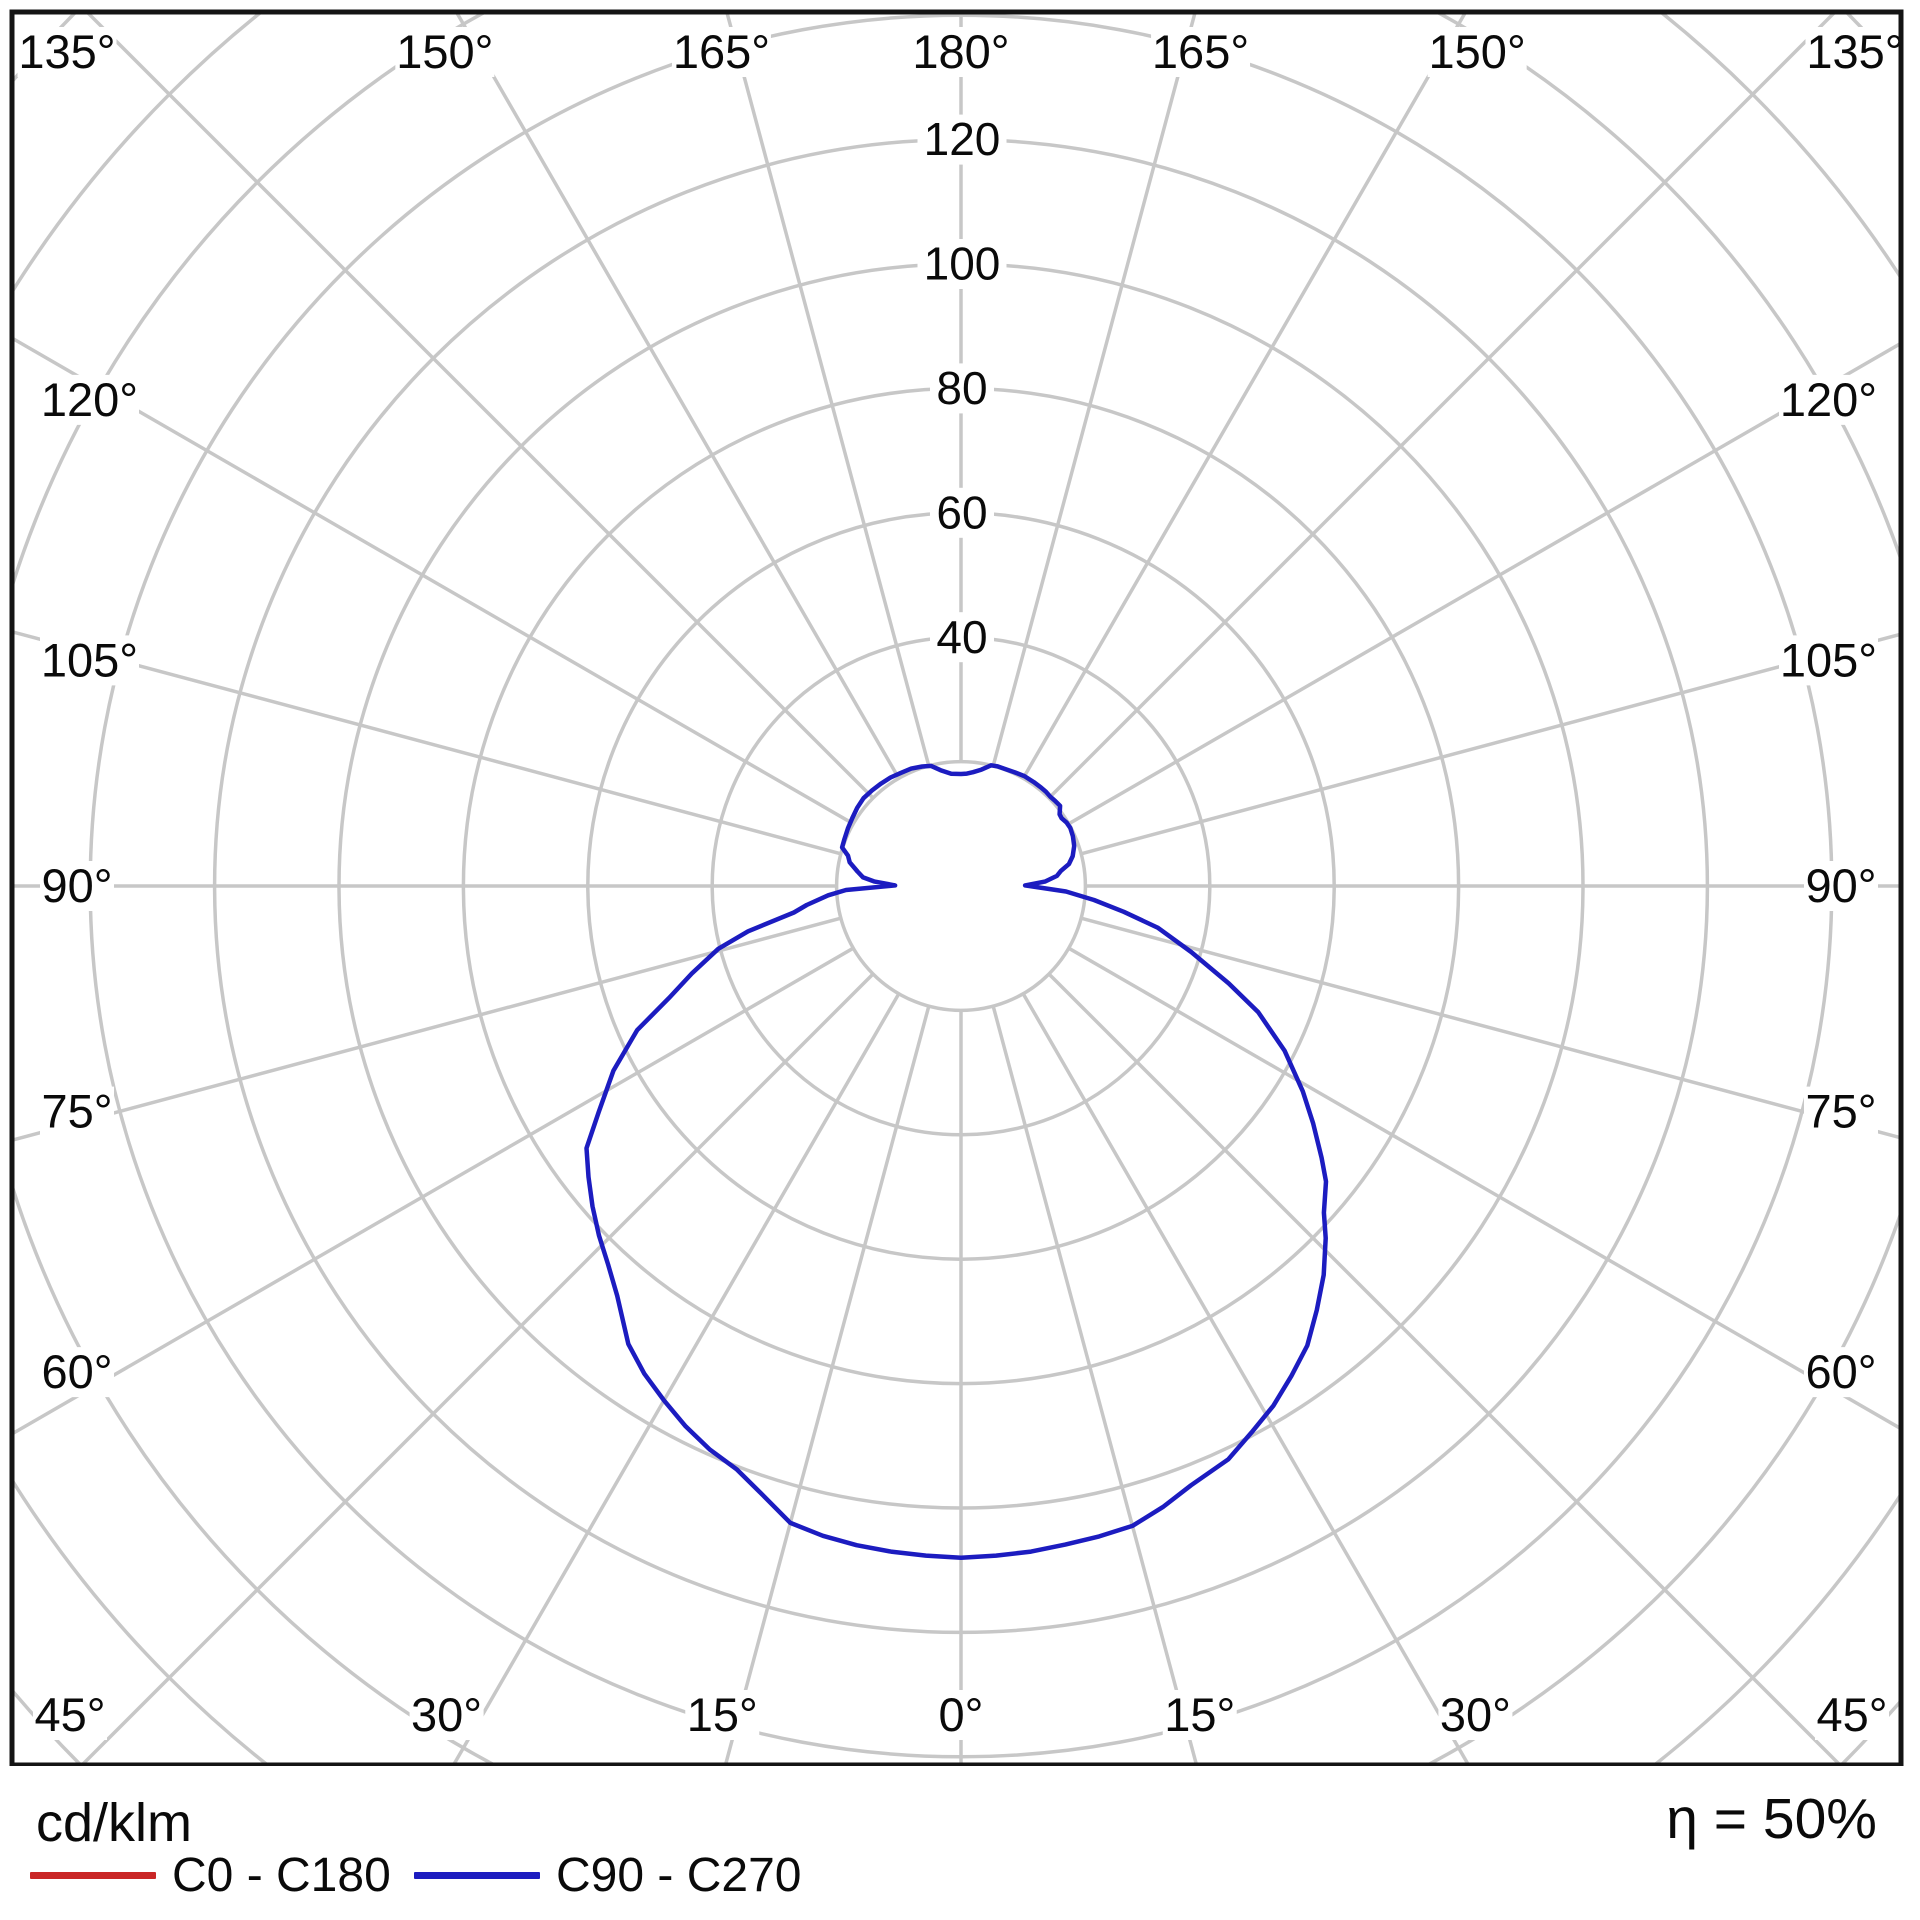 The height and width of the screenshot is (1920, 1920). What do you see at coordinates (1771, 1819) in the screenshot?
I see `efficiency-label: η = 50%` at bounding box center [1771, 1819].